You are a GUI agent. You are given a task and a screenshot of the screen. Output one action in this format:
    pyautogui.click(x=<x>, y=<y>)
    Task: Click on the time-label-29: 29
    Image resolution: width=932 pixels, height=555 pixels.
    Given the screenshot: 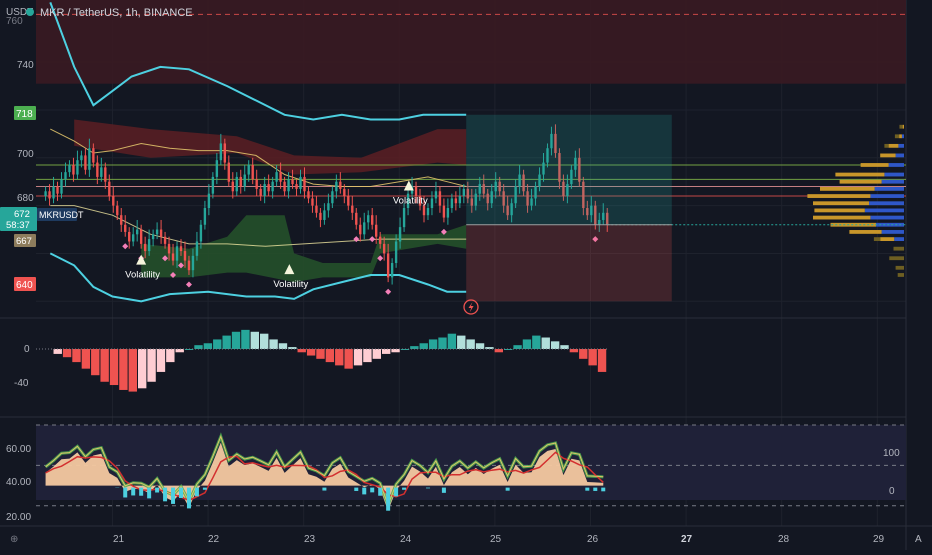 What is the action you would take?
    pyautogui.click(x=879, y=539)
    